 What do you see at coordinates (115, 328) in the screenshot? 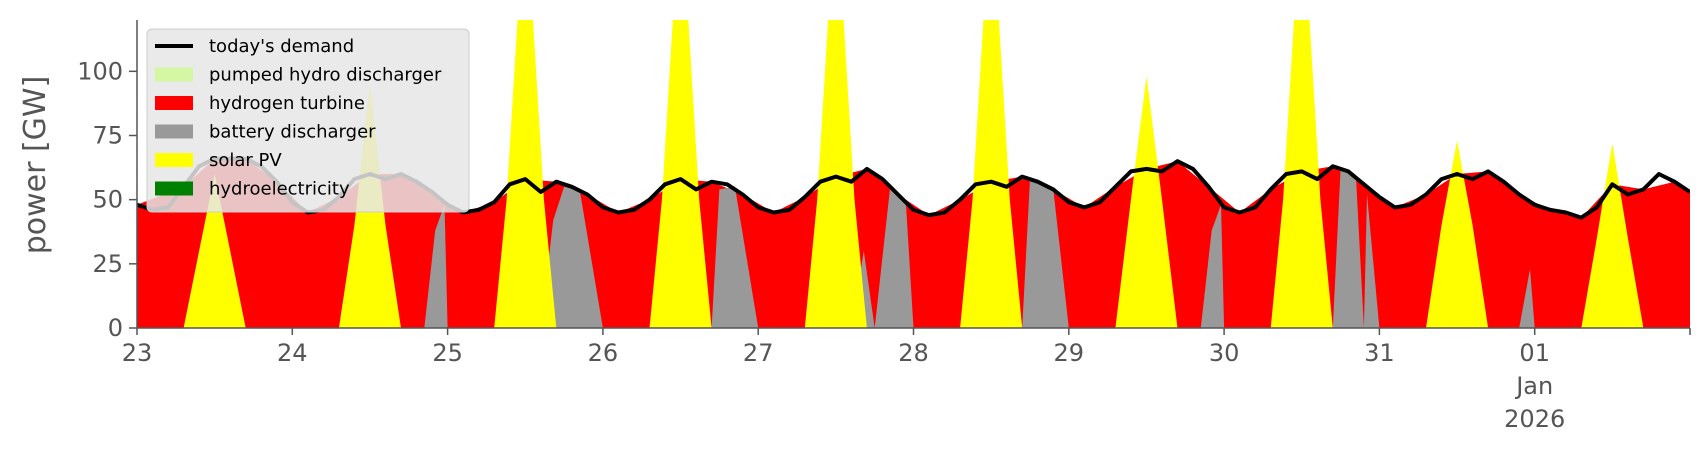
I see `y-tick-label: 0` at bounding box center [115, 328].